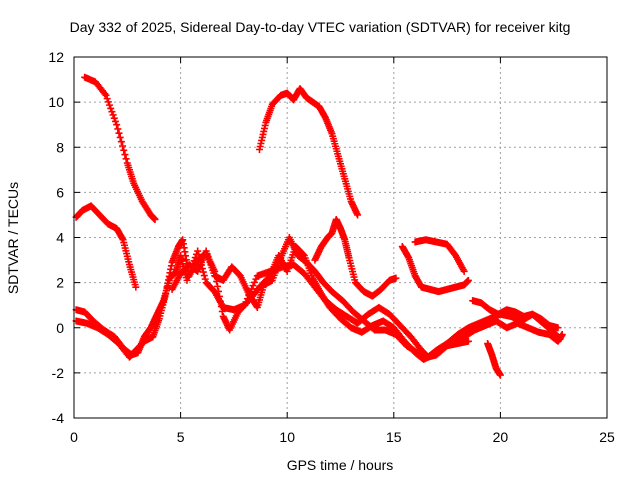  What do you see at coordinates (56, 57) in the screenshot?
I see `y-tick-label: 12` at bounding box center [56, 57].